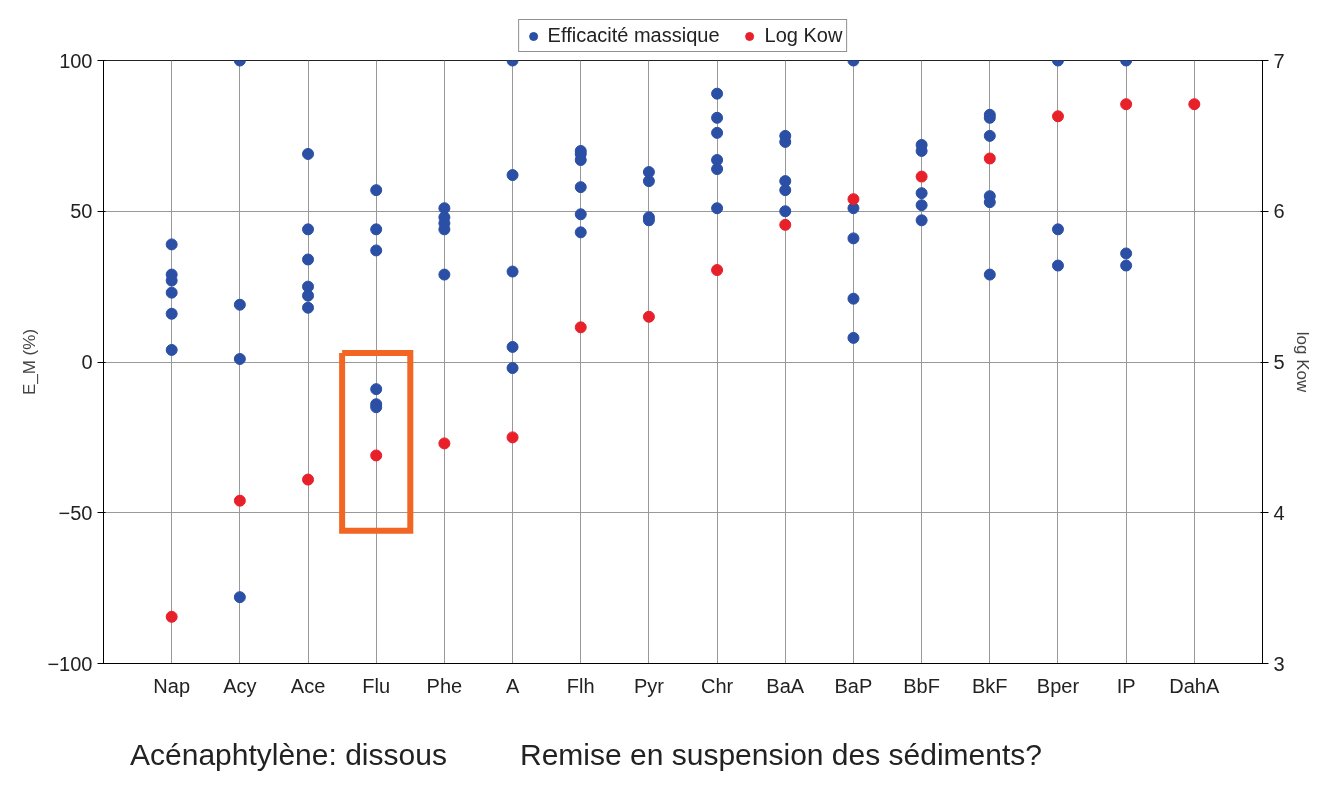 The image size is (1322, 785). What do you see at coordinates (785, 685) in the screenshot?
I see `x-tick-label: BaA` at bounding box center [785, 685].